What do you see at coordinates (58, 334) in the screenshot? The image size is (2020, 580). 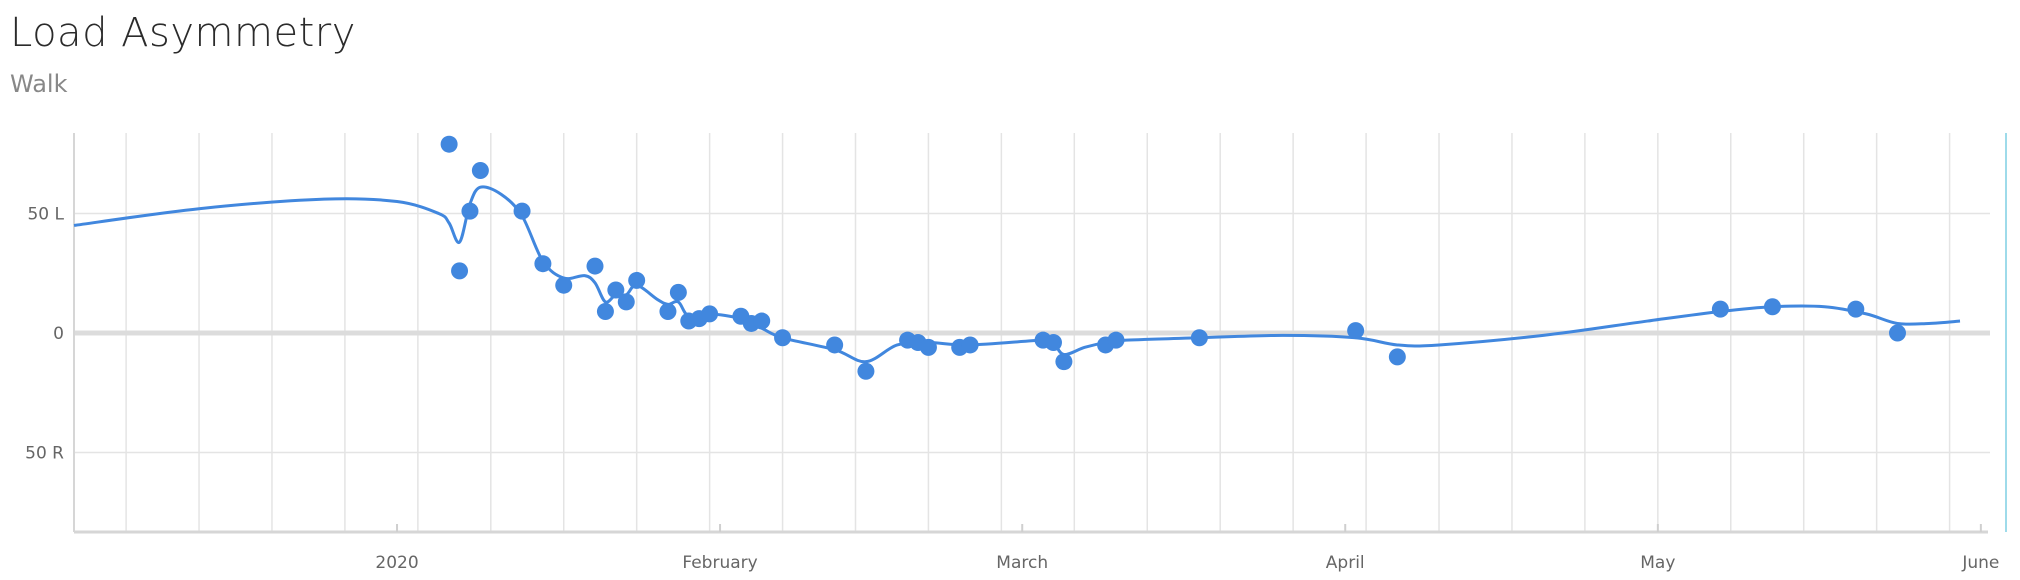 I see `y-tick-label: 0` at bounding box center [58, 334].